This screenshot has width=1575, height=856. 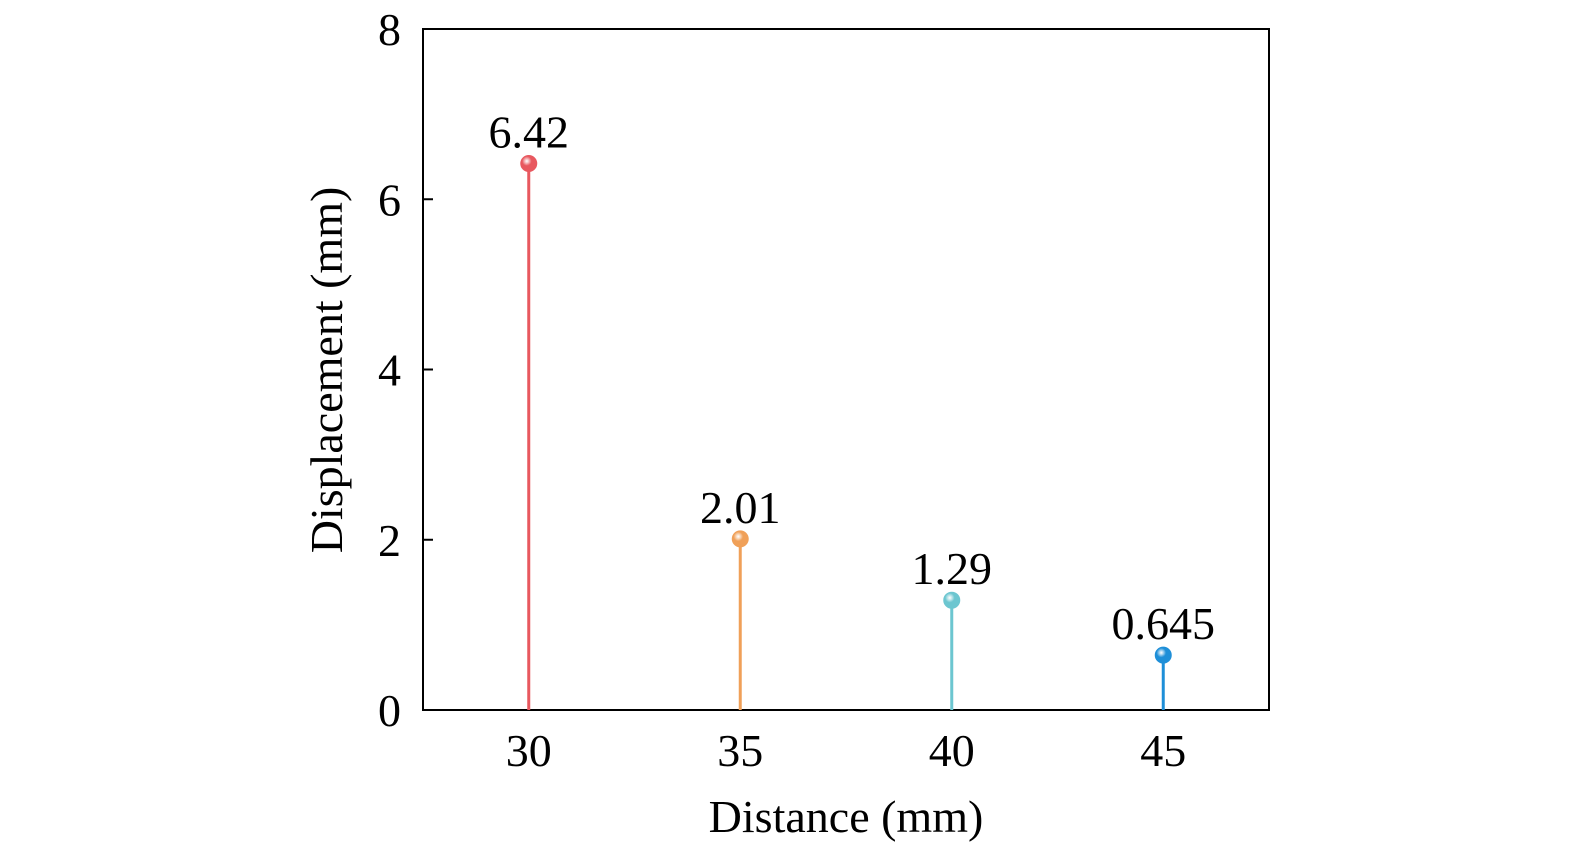 What do you see at coordinates (846, 816) in the screenshot?
I see `x-axis-label: Distance (mm)` at bounding box center [846, 816].